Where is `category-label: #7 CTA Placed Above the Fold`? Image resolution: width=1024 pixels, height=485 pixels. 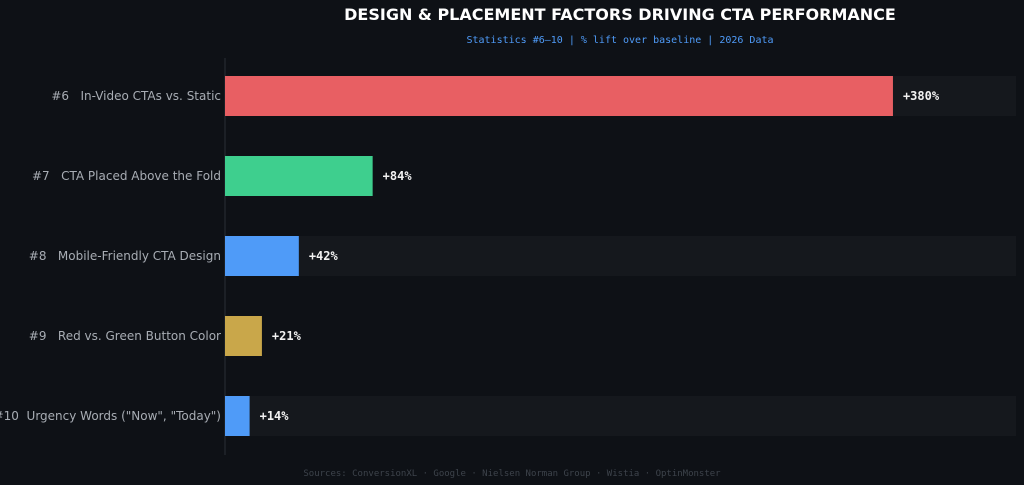
category-label: #7 CTA Placed Above the Fold is located at coordinates (126, 176).